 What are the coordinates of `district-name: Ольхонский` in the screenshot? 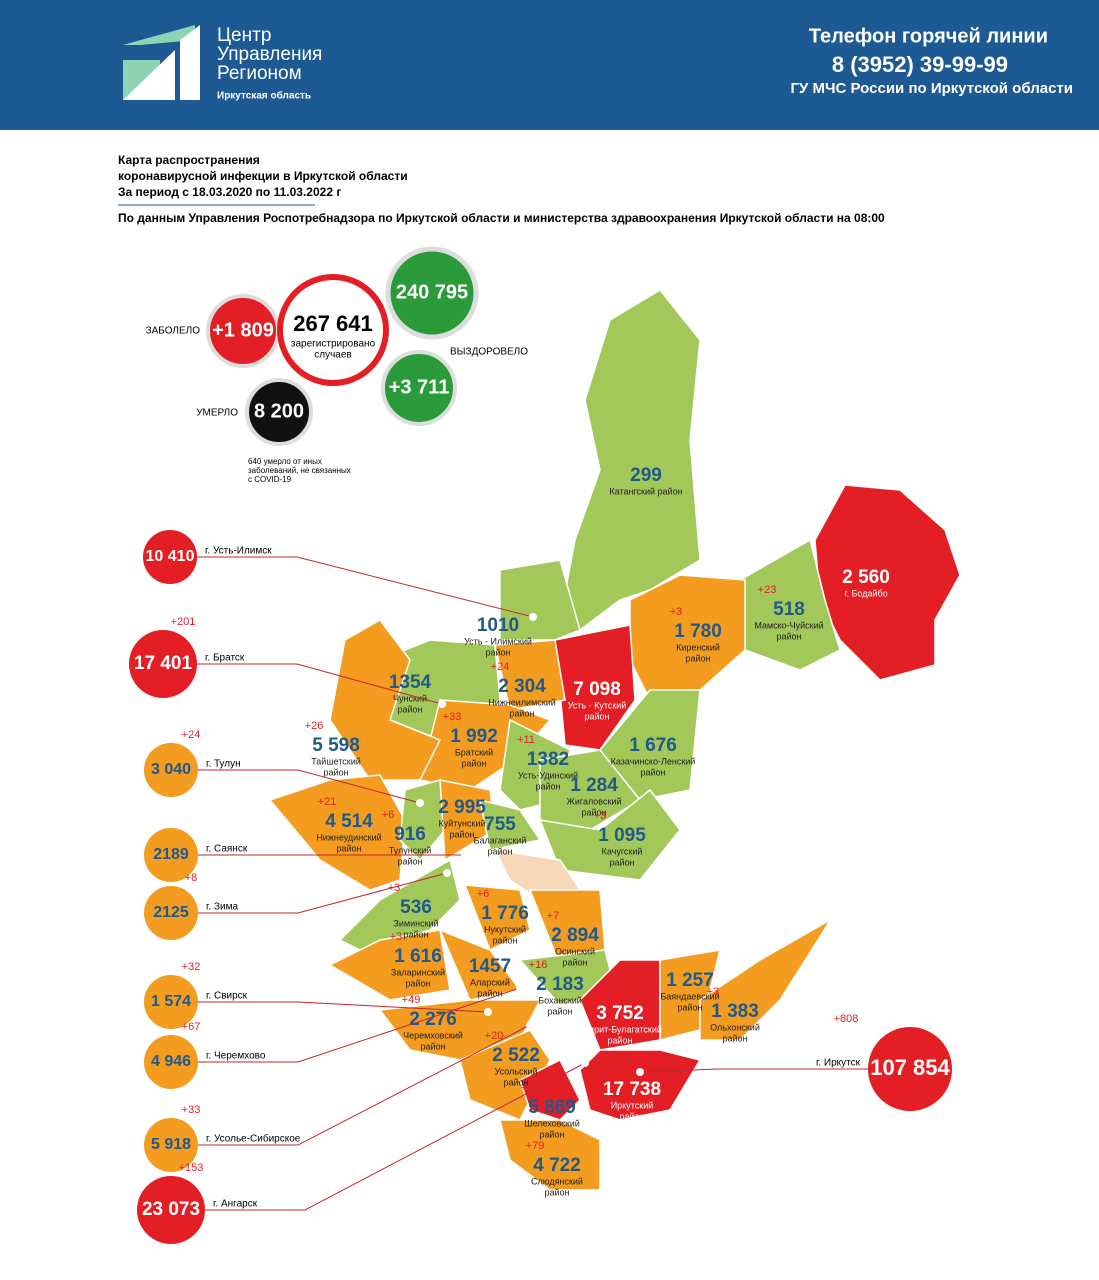 It's located at (735, 1027).